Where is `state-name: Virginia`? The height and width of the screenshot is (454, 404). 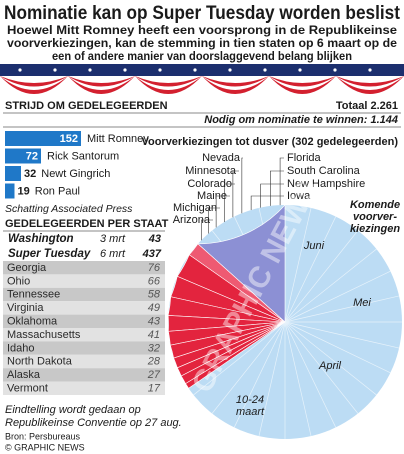
state-name: Virginia is located at coordinates (25, 308).